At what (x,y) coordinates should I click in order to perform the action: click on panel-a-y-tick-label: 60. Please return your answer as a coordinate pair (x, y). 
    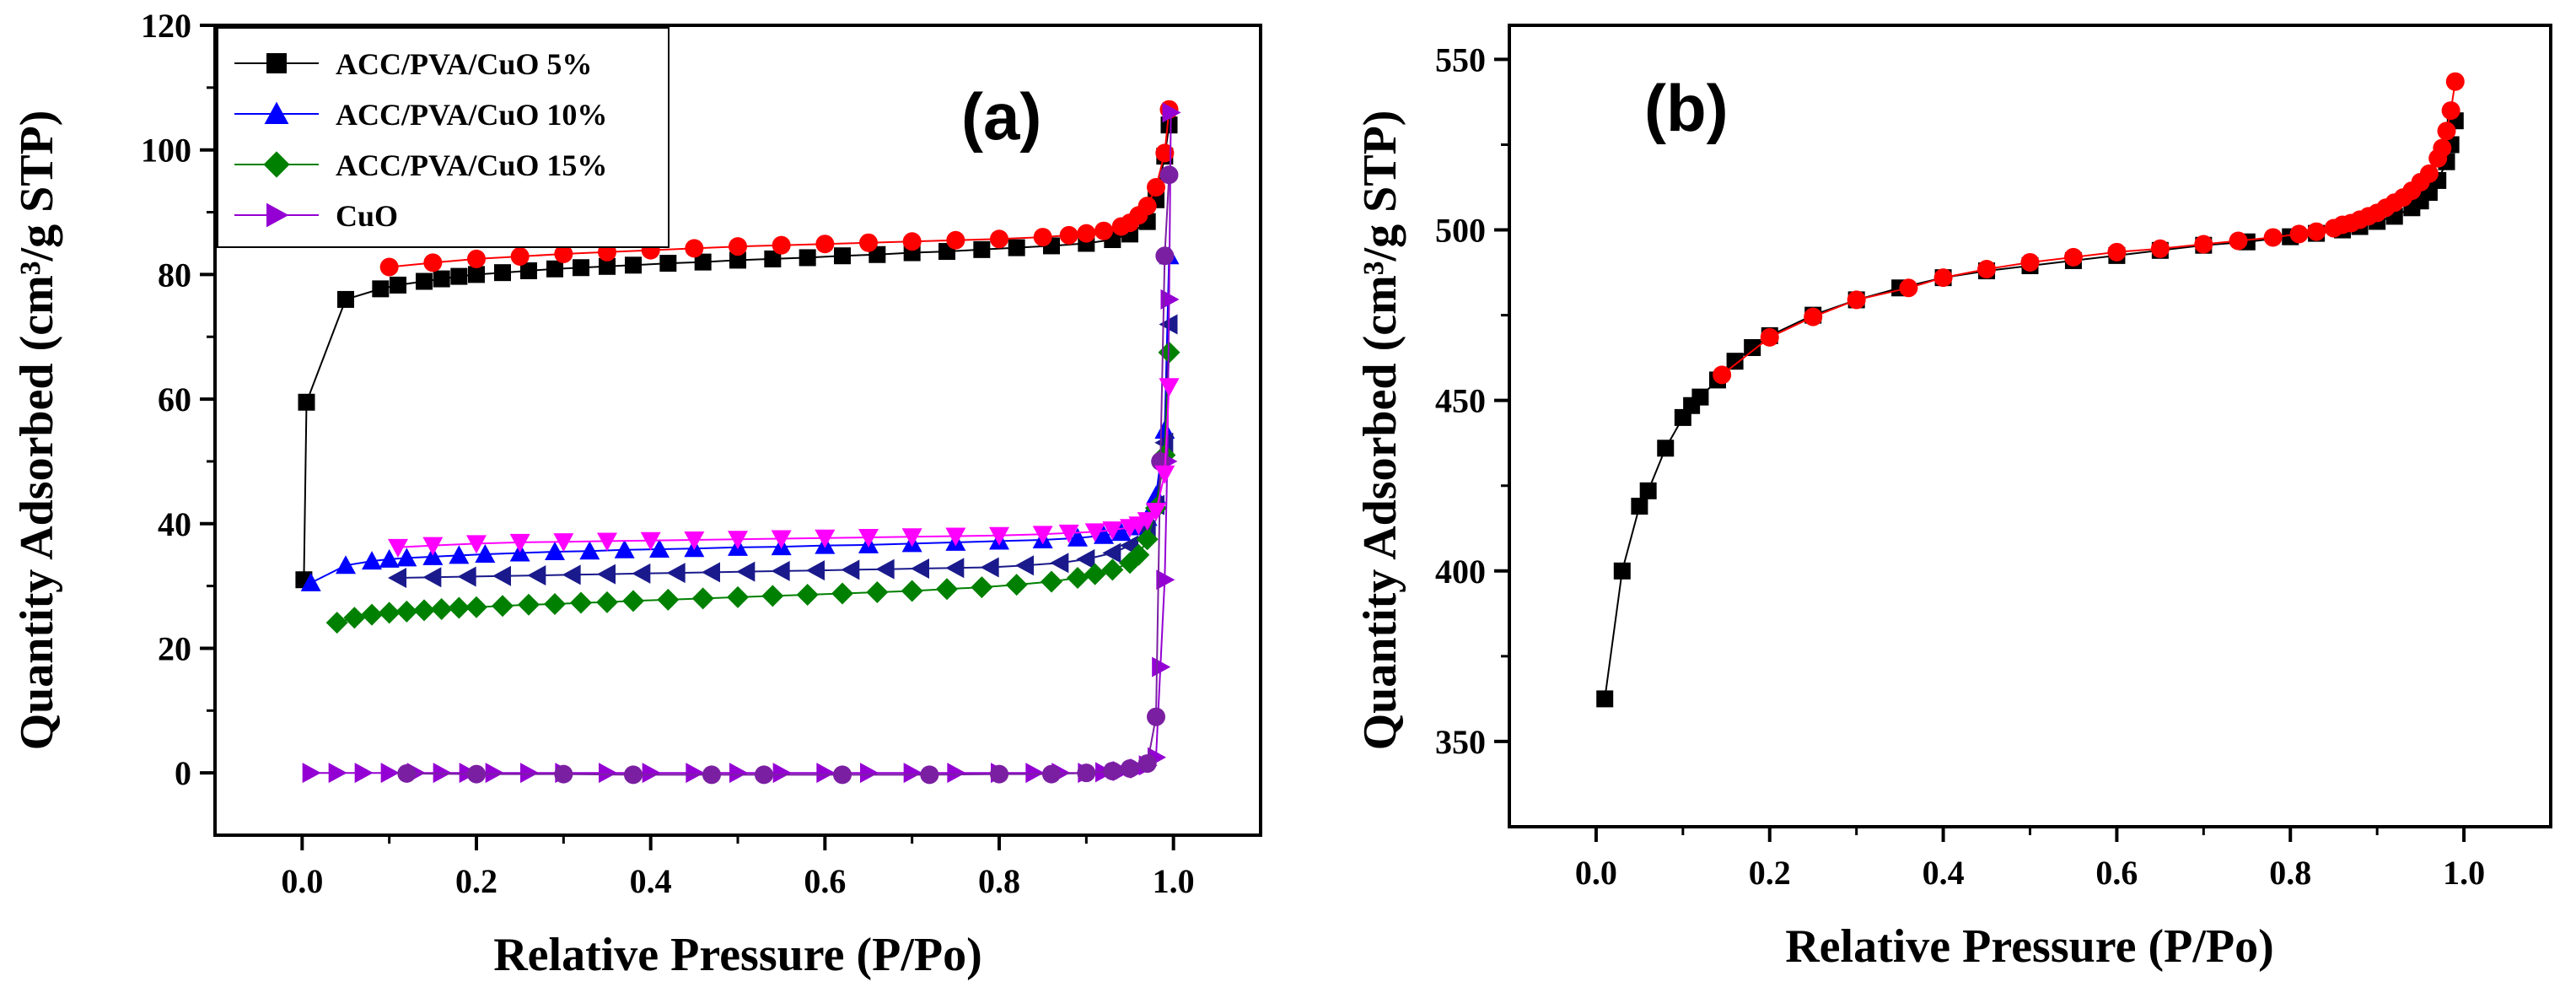
    Looking at the image, I should click on (174, 399).